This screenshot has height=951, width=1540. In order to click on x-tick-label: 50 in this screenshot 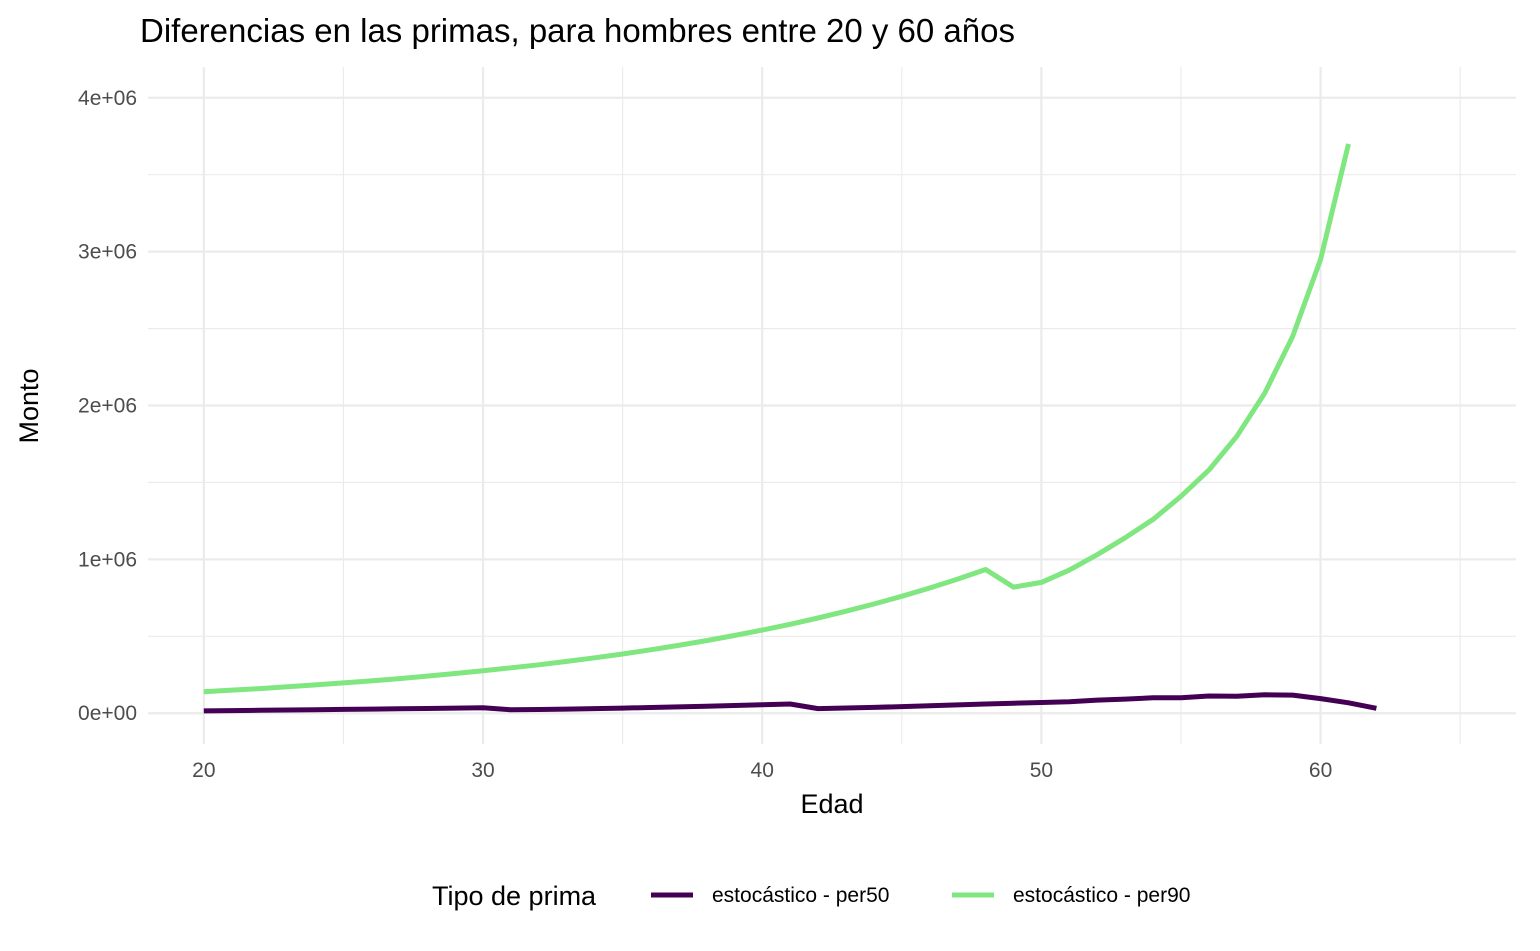, I will do `click(1041, 770)`.